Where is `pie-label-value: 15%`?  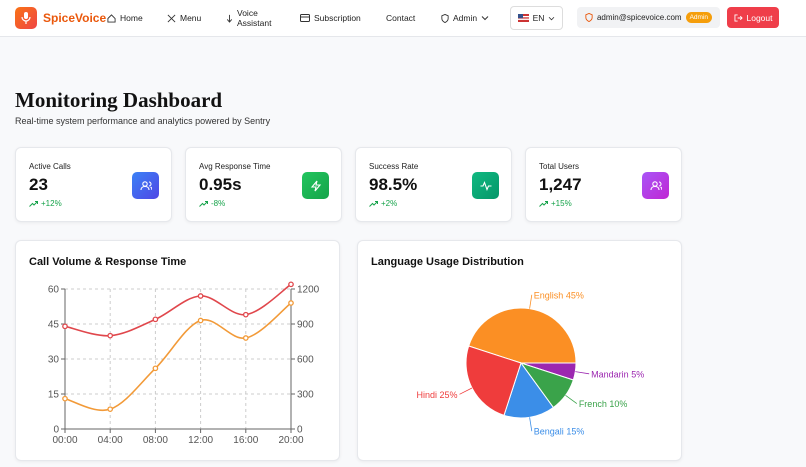
pie-label-value: 15% is located at coordinates (575, 432).